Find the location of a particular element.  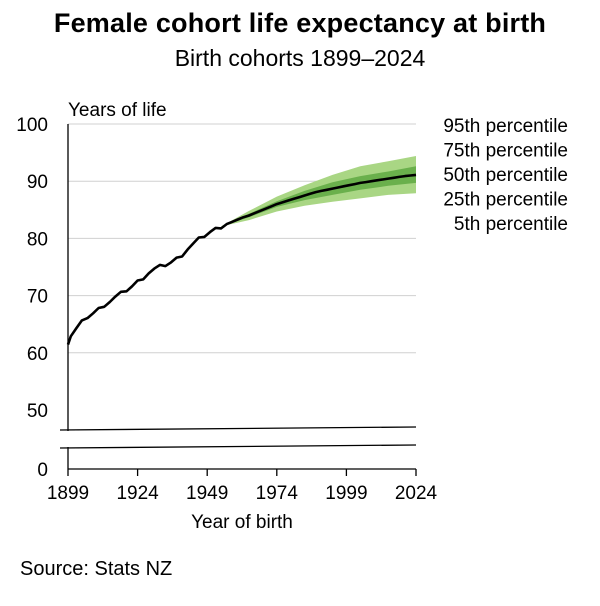

legend-5th: 5th percentile is located at coordinates (511, 224).